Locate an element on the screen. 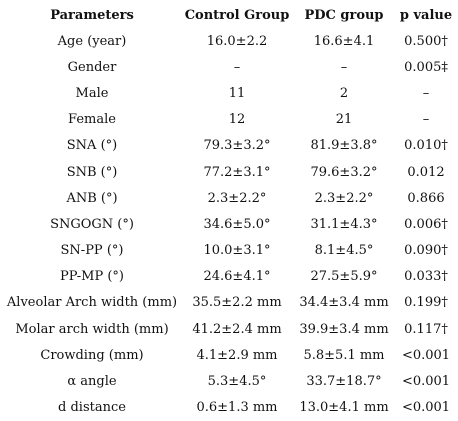 The image size is (458, 421). header-pdc-group: PDC group is located at coordinates (344, 15).